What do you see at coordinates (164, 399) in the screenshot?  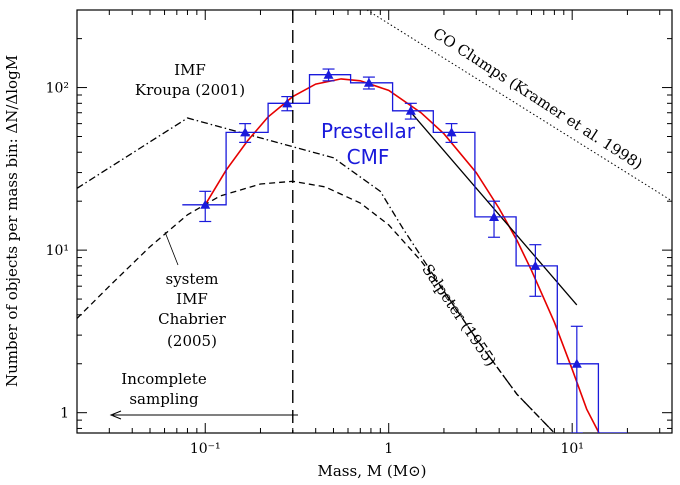 I see `incomplete-label-line2: sampling` at bounding box center [164, 399].